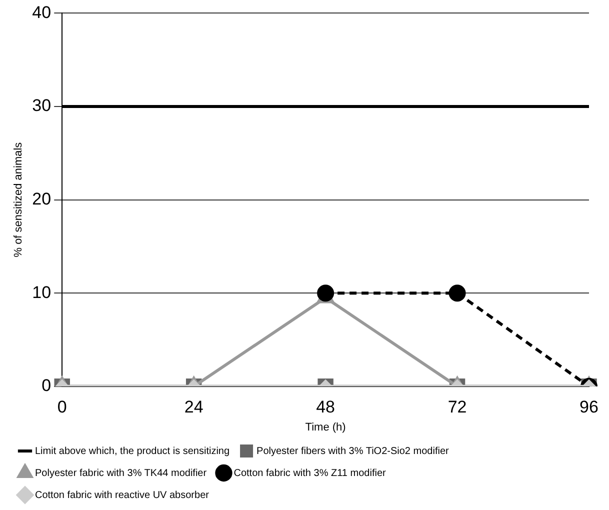 The height and width of the screenshot is (510, 609). Describe the element at coordinates (194, 406) in the screenshot. I see `x-tick-label: 24` at that location.